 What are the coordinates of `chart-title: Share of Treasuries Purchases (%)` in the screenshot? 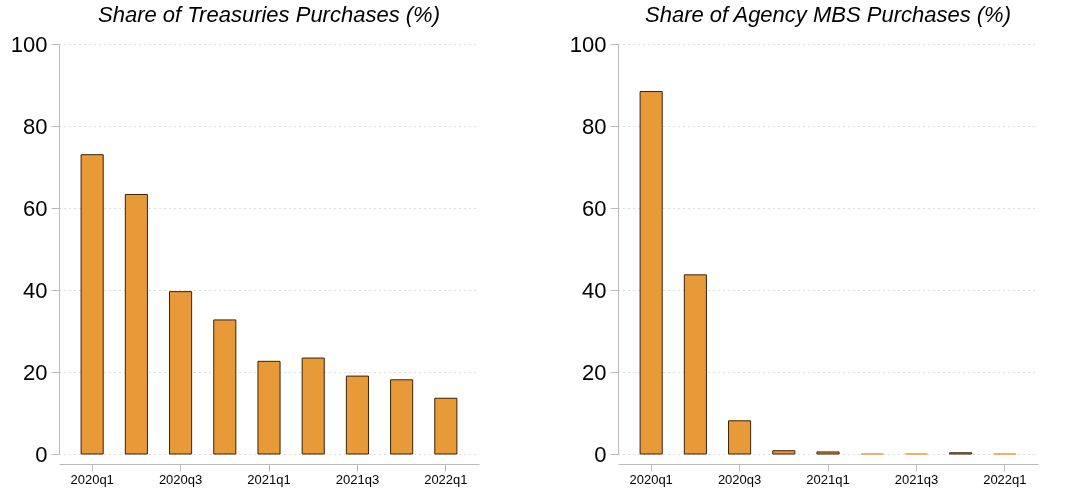 It's located at (269, 14).